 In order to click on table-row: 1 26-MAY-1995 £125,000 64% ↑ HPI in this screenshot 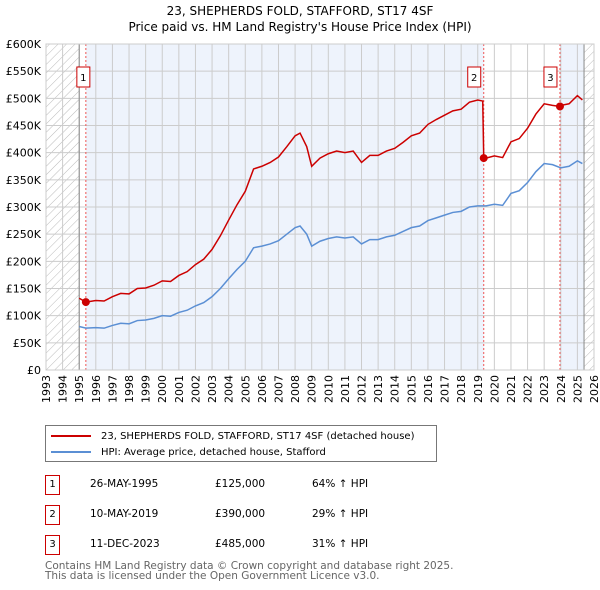, I will do `click(255, 485)`.